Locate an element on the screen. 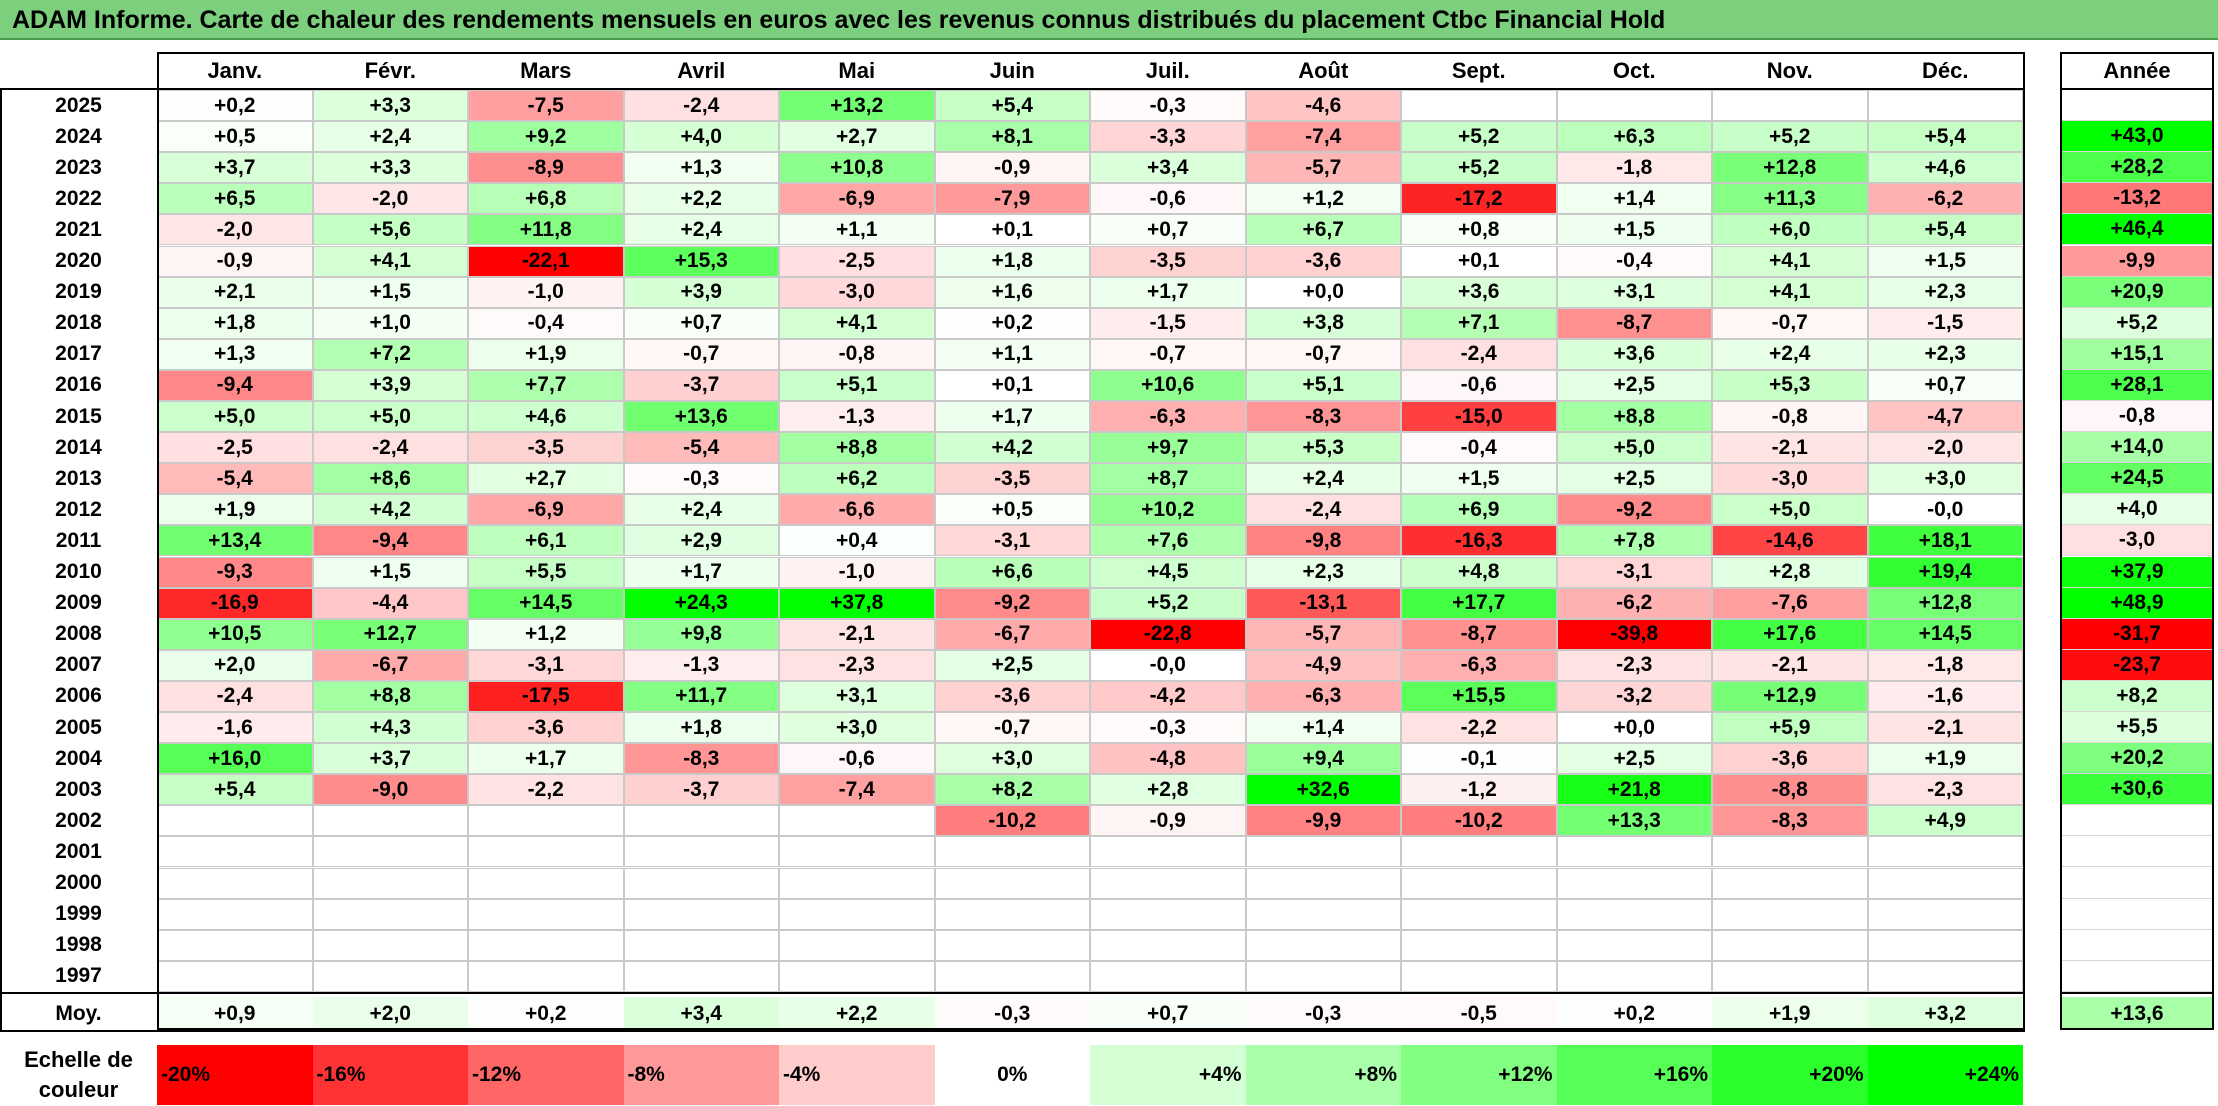 This screenshot has width=2218, height=1106. heatmap-cell: -7,5 is located at coordinates (546, 106).